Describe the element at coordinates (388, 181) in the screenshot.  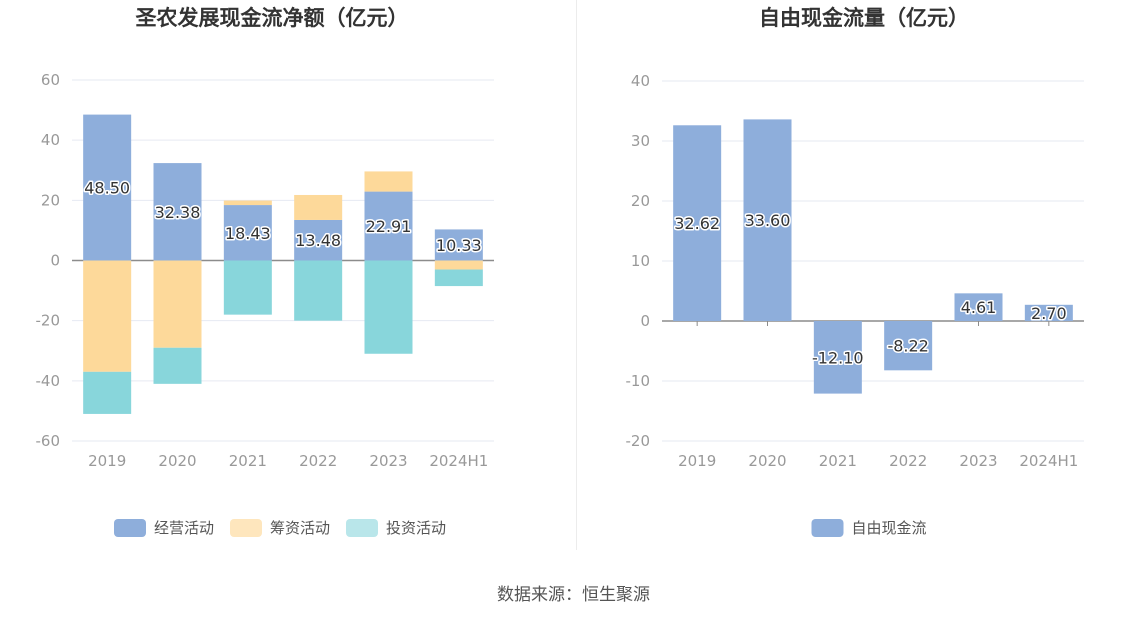
I see `bar-筹资活动-2023` at that location.